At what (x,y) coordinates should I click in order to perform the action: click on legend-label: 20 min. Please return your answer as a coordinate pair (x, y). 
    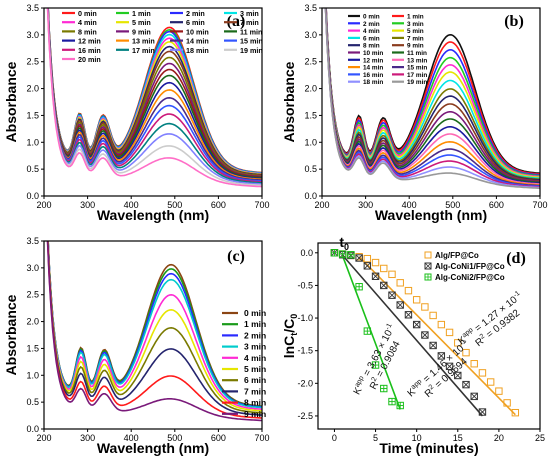
    Looking at the image, I should click on (89, 59).